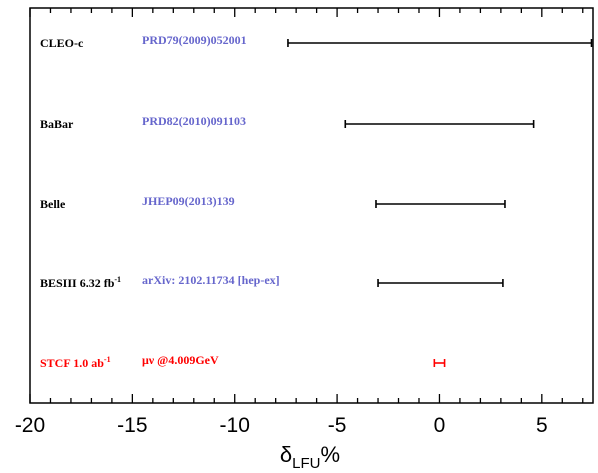  Describe the element at coordinates (243, 361) in the screenshot. I see `measurement-row: STCF 1.0 ab-1 μν @4.009GeV` at that location.